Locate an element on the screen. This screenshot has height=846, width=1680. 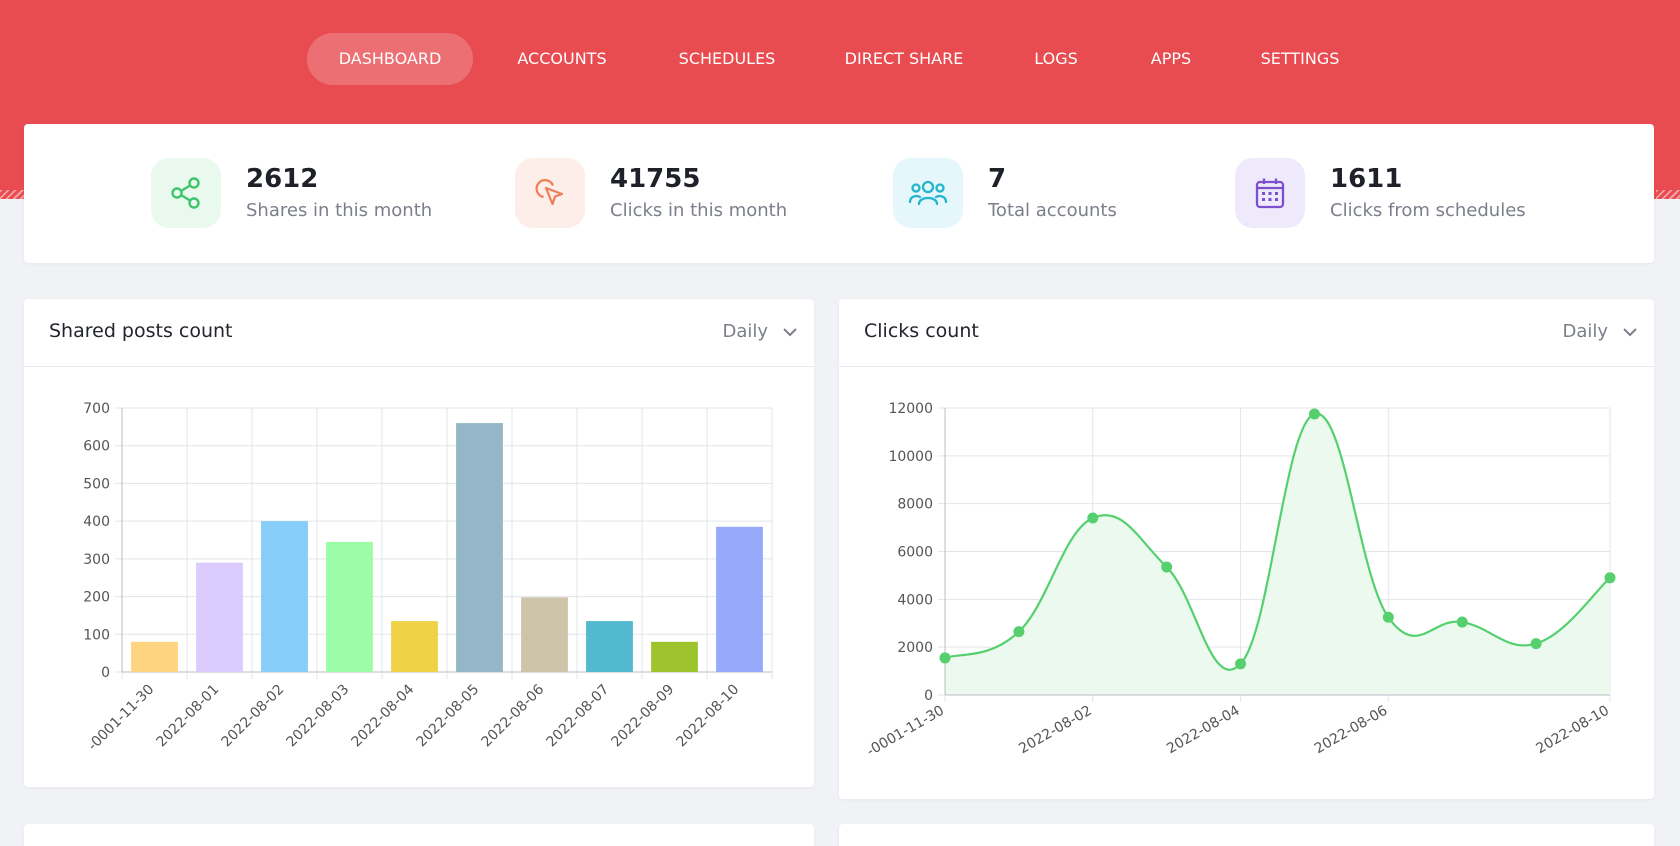
x-tick-label: 2022-08-05 is located at coordinates (447, 716).